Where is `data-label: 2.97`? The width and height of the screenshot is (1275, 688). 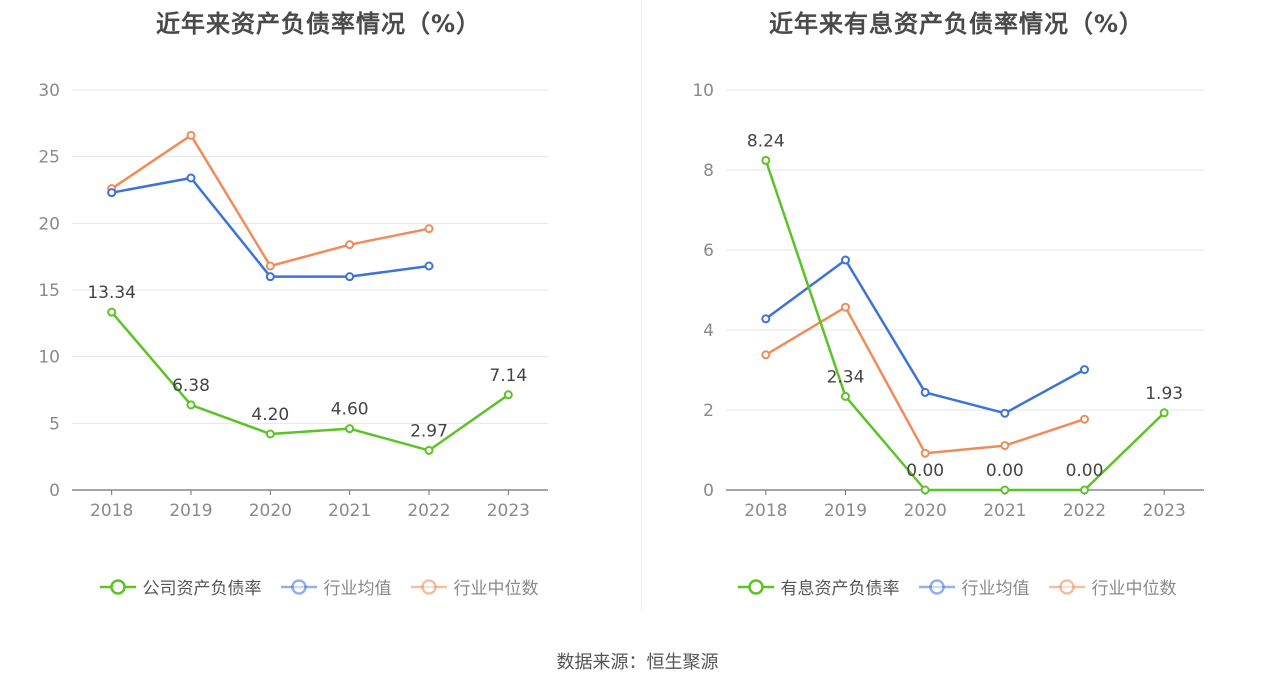 data-label: 2.97 is located at coordinates (429, 431).